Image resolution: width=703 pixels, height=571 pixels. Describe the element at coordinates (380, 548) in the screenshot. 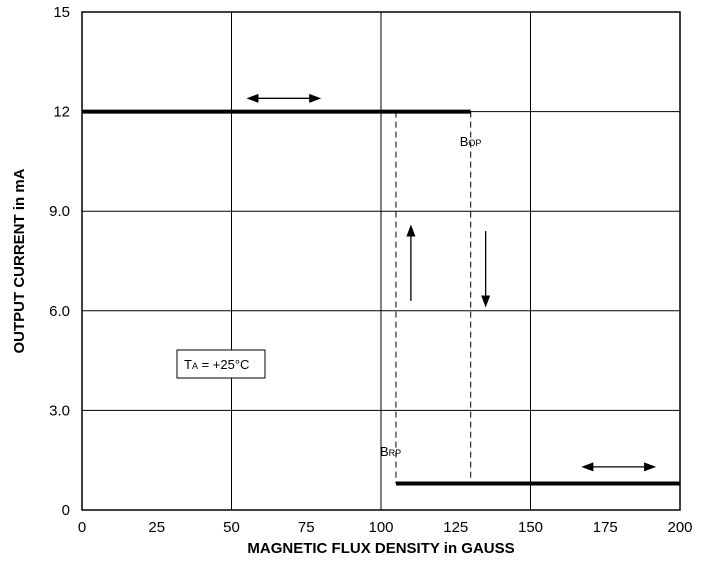

I see `x-axis-title: MAGNETIC FLUX DENSITY in GAUSS` at that location.